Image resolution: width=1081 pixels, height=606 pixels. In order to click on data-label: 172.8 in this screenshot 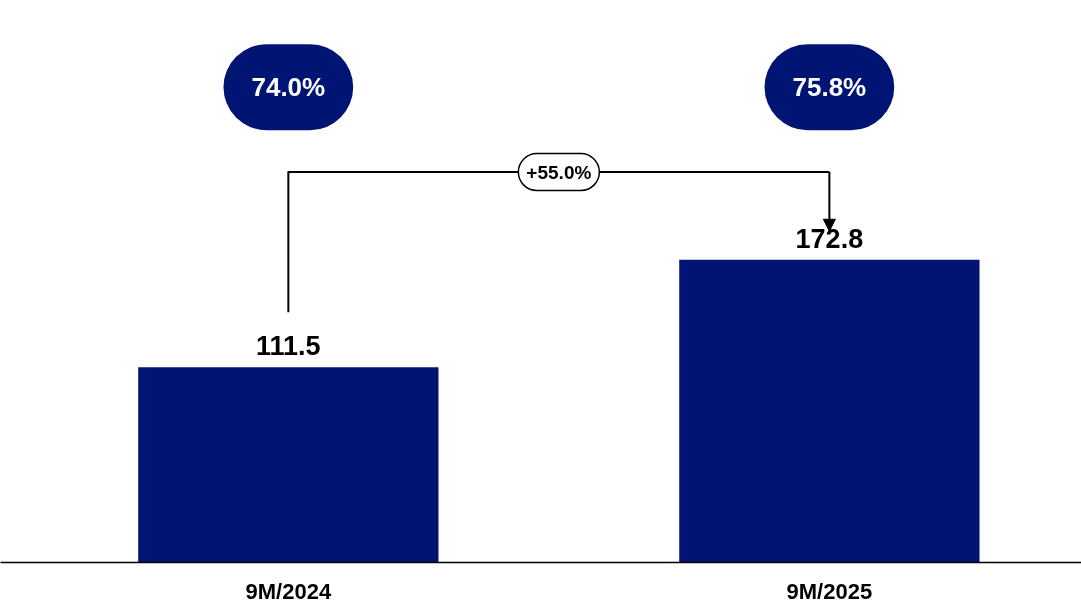, I will do `click(829, 238)`.